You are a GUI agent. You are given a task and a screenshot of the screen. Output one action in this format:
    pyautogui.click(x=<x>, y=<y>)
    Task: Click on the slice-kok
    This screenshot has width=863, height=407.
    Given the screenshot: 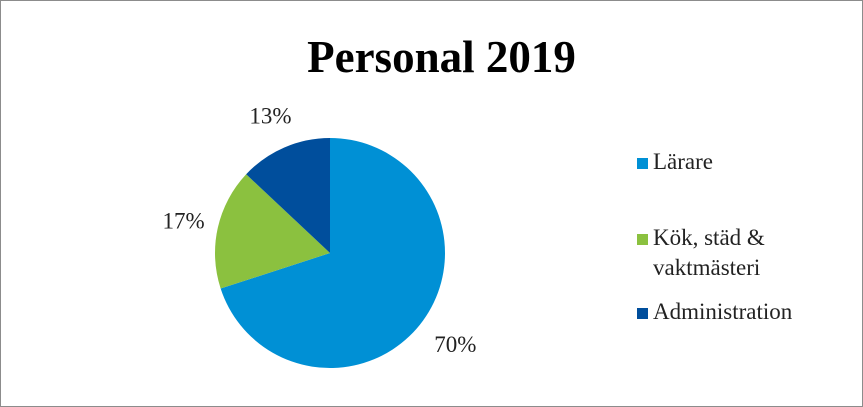 What is the action you would take?
    pyautogui.click(x=272, y=231)
    